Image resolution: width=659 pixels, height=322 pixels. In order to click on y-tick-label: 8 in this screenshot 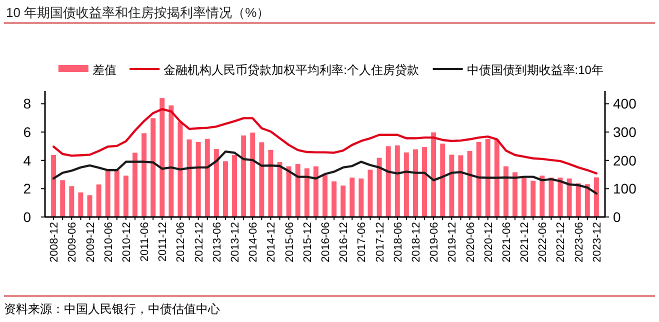, I will do `click(27, 104)`.